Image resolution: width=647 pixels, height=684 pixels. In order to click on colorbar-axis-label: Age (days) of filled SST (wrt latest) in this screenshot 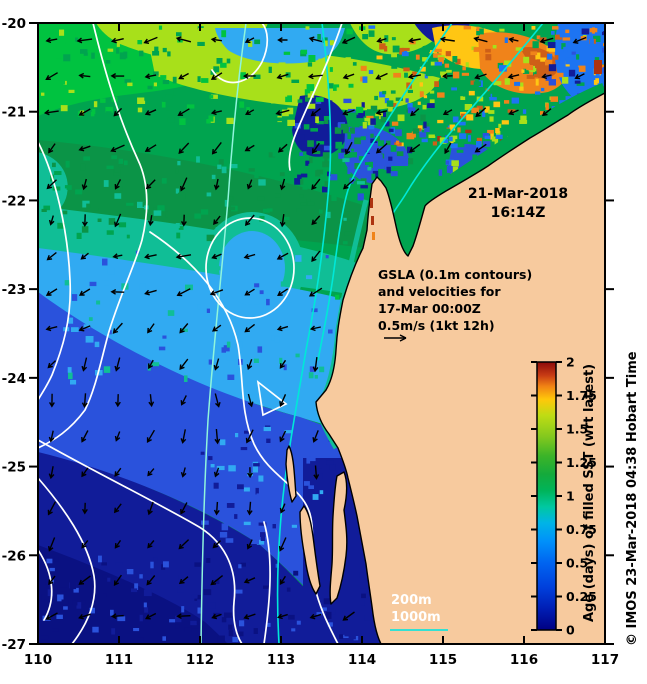, I will do `click(589, 492)`.